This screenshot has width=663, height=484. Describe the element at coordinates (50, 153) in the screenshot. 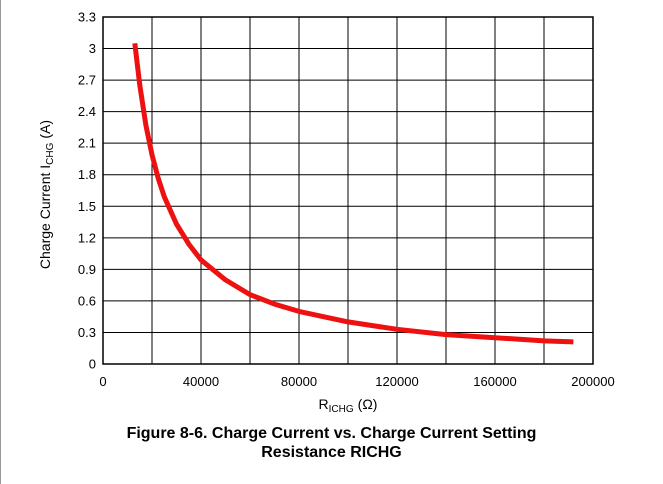

I see `y-axis-label-subscript: CHG` at that location.